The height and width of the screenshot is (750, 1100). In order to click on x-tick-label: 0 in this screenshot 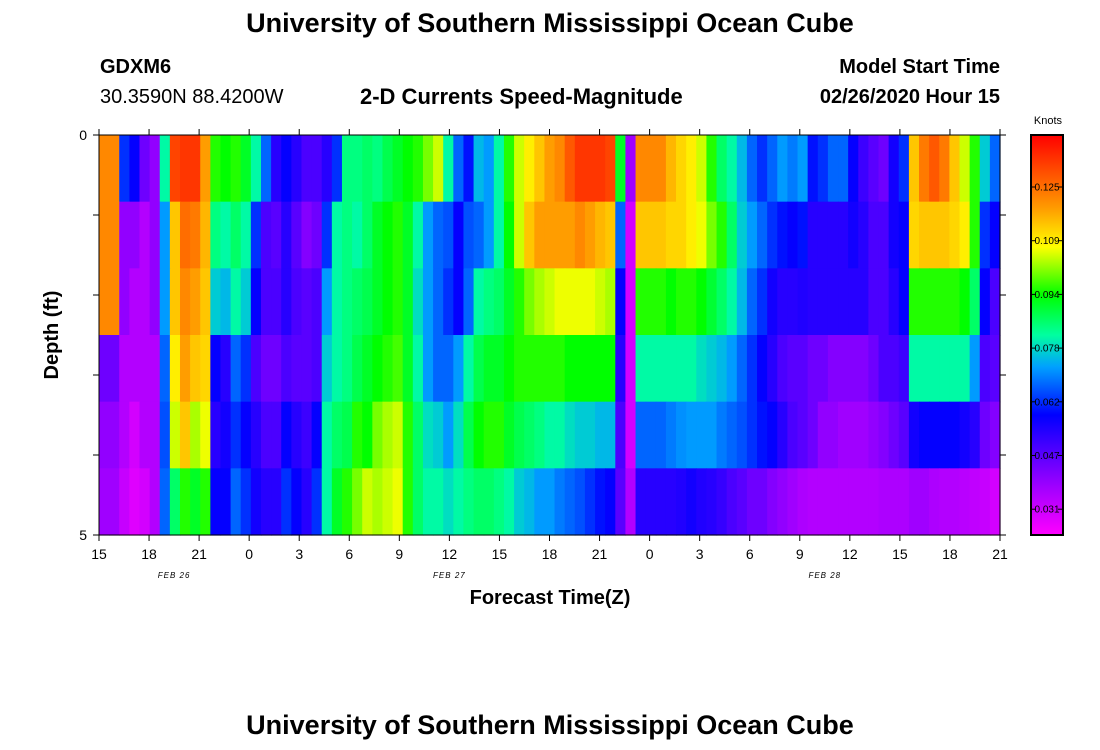, I will do `click(249, 554)`.